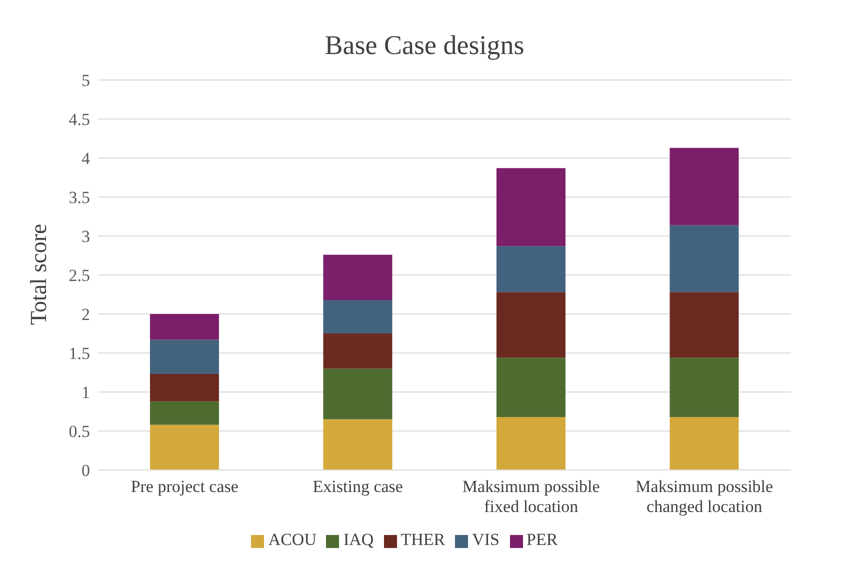 Image resolution: width=849 pixels, height=569 pixels. Describe the element at coordinates (79, 198) in the screenshot. I see `y-tick-label: 3.5` at that location.